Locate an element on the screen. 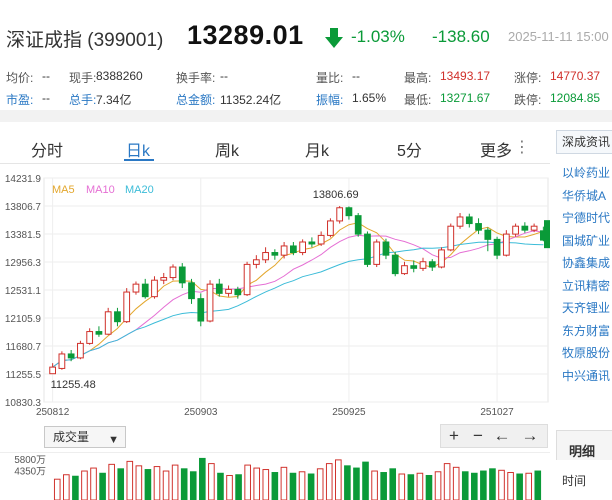 This screenshot has width=612, height=500. news-item: 华侨城A is located at coordinates (584, 195).